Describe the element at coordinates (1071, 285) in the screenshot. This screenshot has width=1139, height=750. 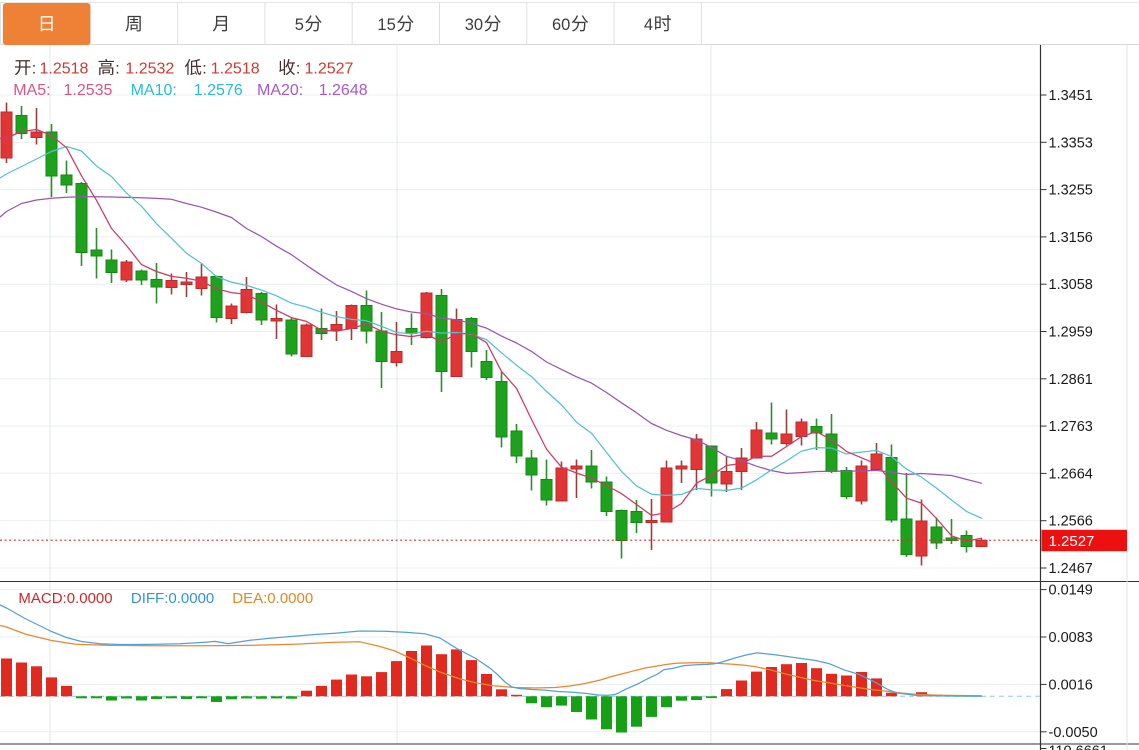
I see `svg-text: 1.3058` at that location.